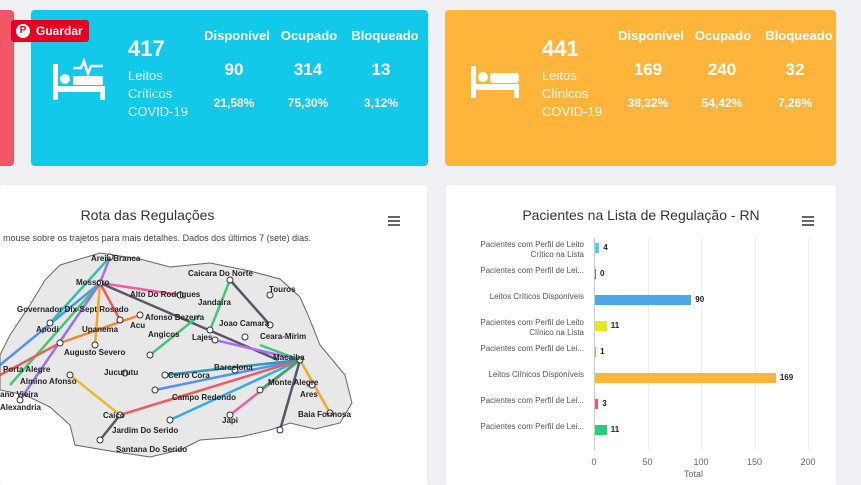  Describe the element at coordinates (95, 352) in the screenshot. I see `city-label: Augusto Severo` at that location.